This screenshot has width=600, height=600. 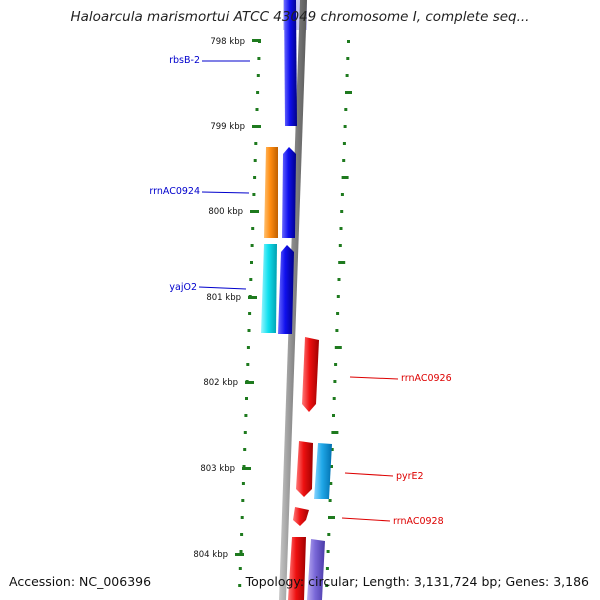 I want to click on gene-leader-rrnAC0924, so click(x=225, y=192).